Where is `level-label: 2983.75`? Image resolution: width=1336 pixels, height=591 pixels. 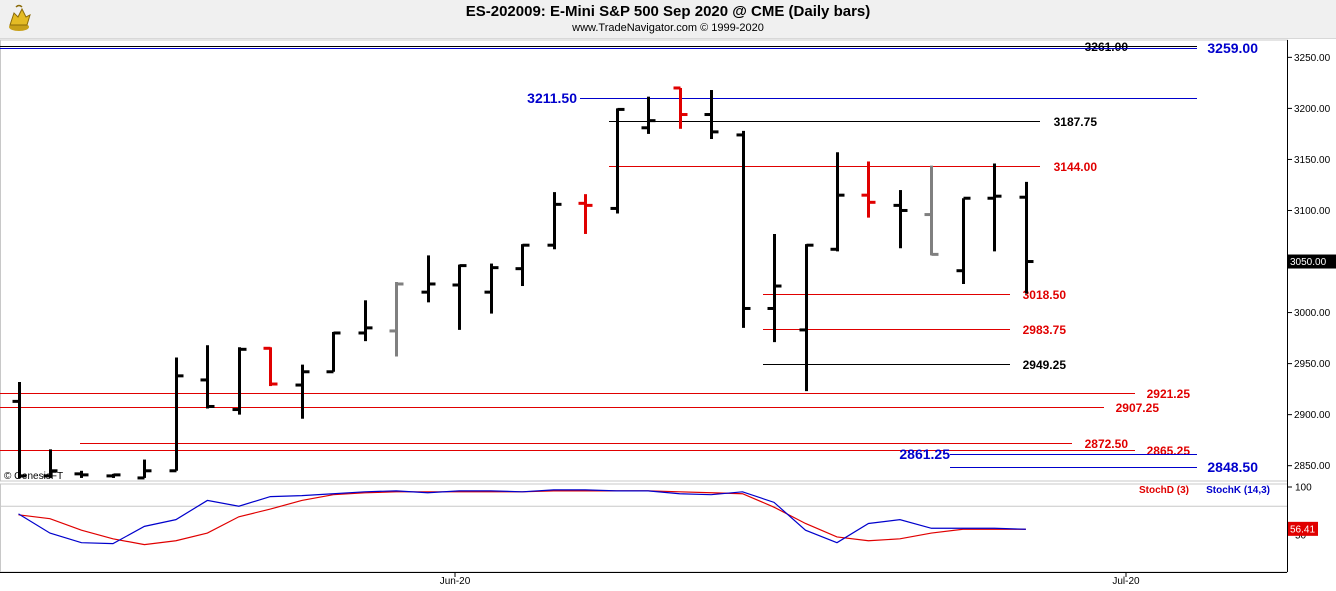 level-label: 2983.75 is located at coordinates (1045, 330).